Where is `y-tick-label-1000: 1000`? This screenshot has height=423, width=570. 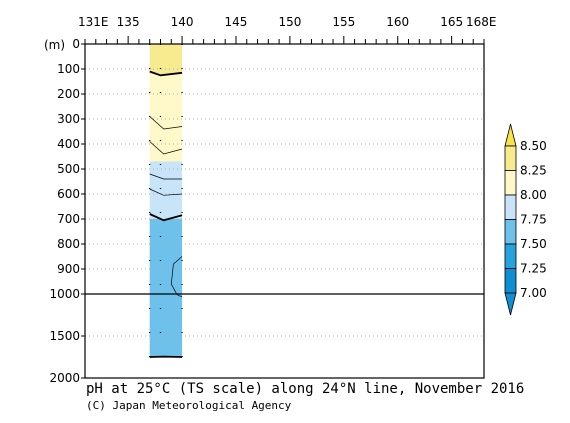 y-tick-label-1000: 1000 is located at coordinates (64, 294).